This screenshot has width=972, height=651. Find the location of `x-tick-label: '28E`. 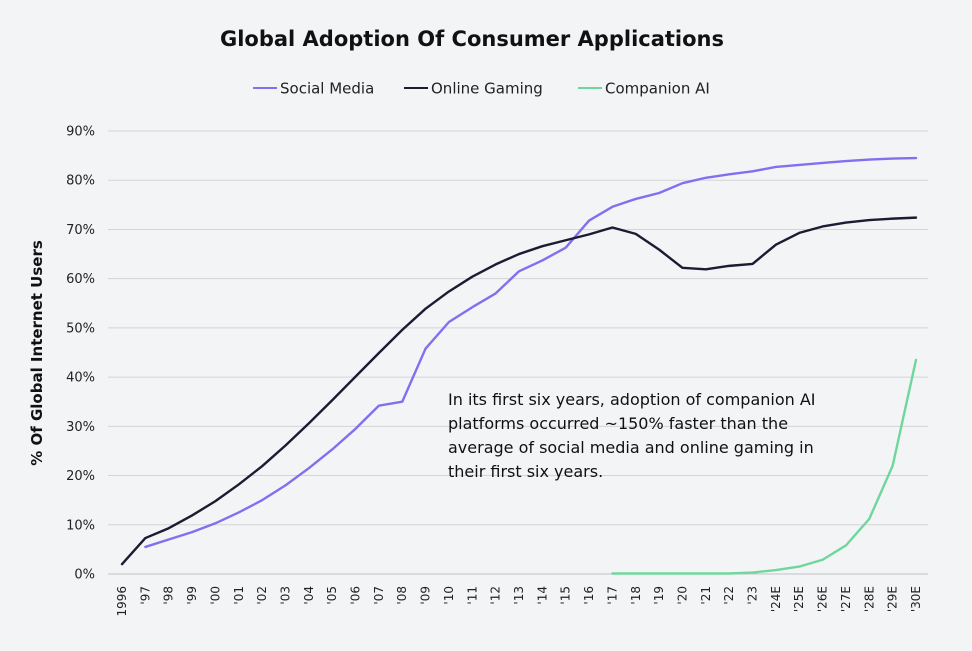

x-tick-label: '28E is located at coordinates (869, 599).